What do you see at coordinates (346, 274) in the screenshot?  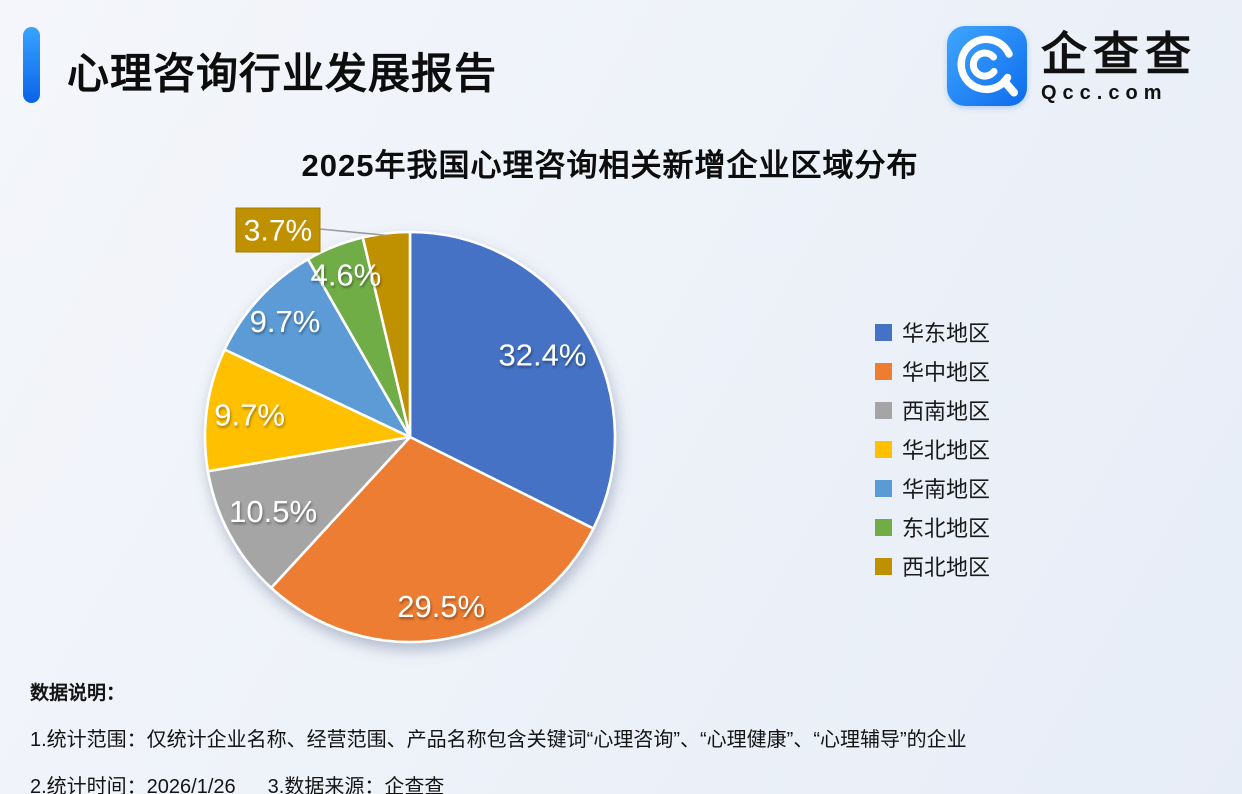 I see `pie-label-5: 4.6%` at bounding box center [346, 274].